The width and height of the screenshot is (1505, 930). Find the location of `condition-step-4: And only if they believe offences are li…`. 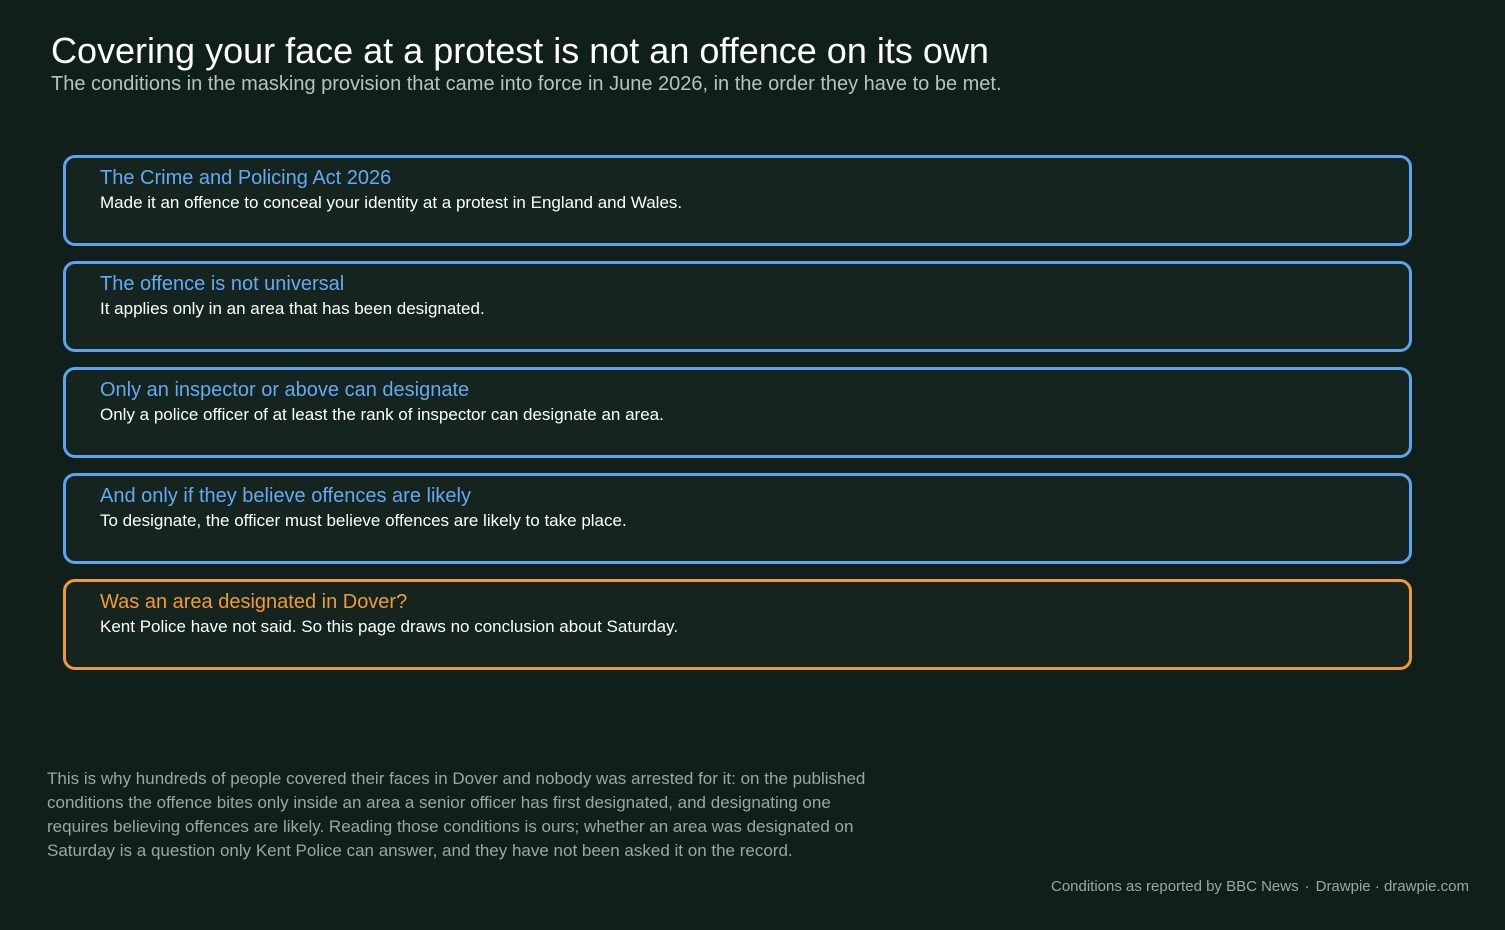

condition-step-4: And only if they believe offences are li… is located at coordinates (737, 518).